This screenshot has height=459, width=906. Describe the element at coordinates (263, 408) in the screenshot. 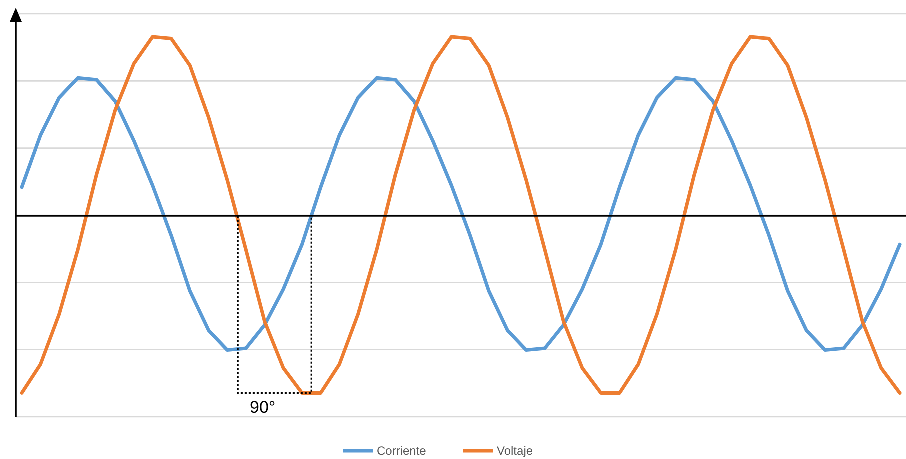

I see `text: 90°` at that location.